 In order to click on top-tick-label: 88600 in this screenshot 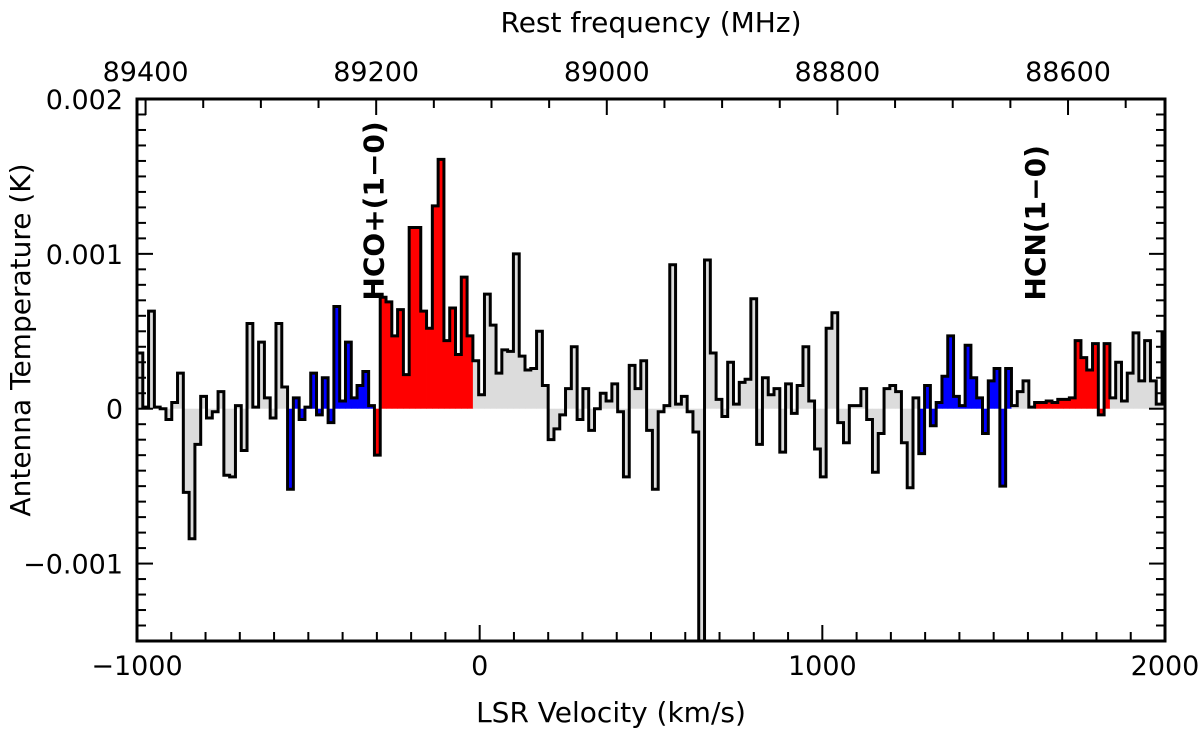, I will do `click(1068, 72)`.